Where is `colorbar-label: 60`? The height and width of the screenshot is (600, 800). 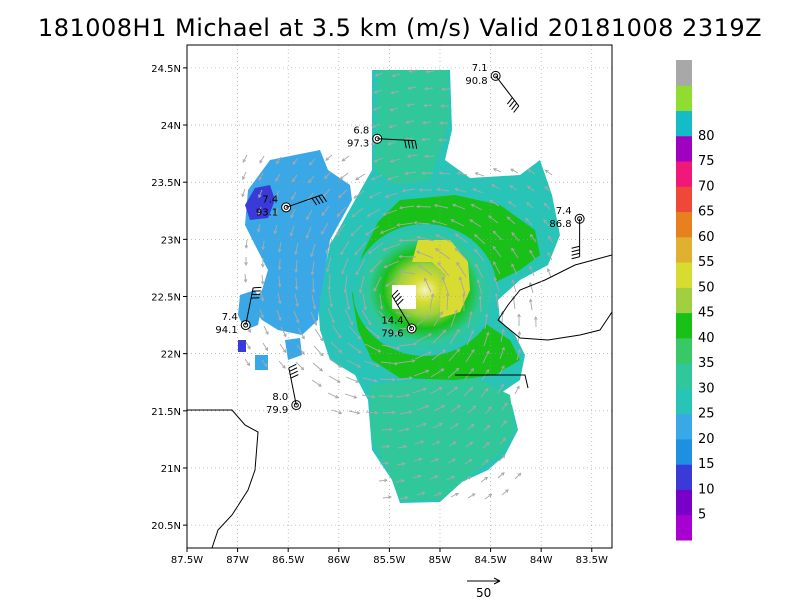 colorbar-label: 60 is located at coordinates (706, 237).